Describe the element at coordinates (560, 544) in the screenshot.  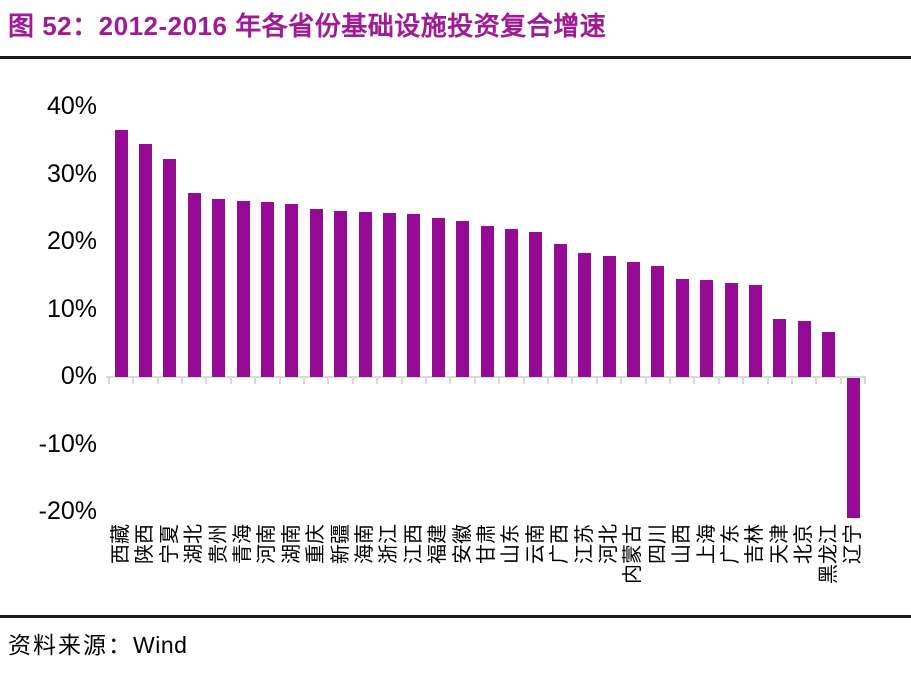
I see `x-axis-category-label: 广西` at that location.